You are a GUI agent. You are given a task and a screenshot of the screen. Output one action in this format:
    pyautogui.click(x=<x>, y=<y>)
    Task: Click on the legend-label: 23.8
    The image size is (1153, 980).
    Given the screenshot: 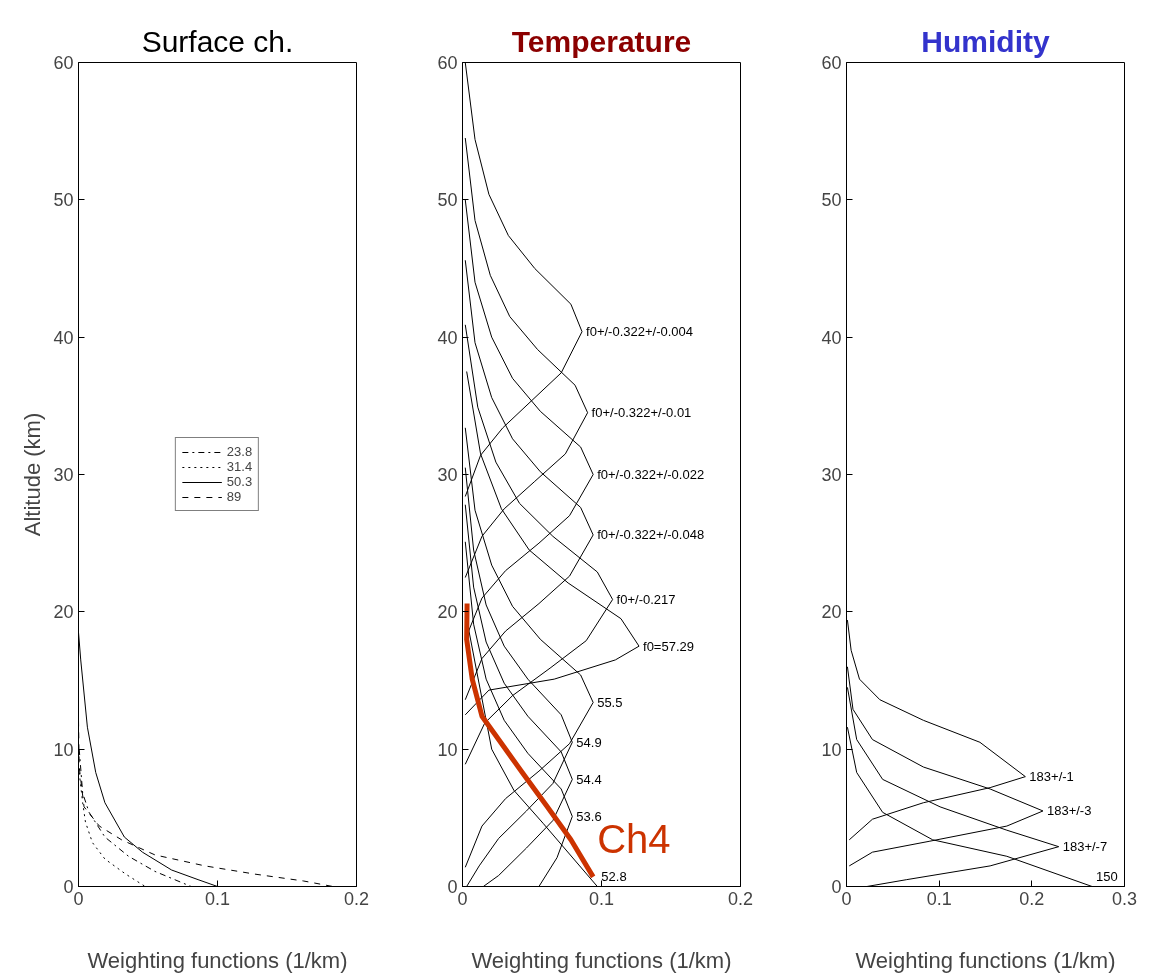 What is the action you would take?
    pyautogui.click(x=239, y=451)
    